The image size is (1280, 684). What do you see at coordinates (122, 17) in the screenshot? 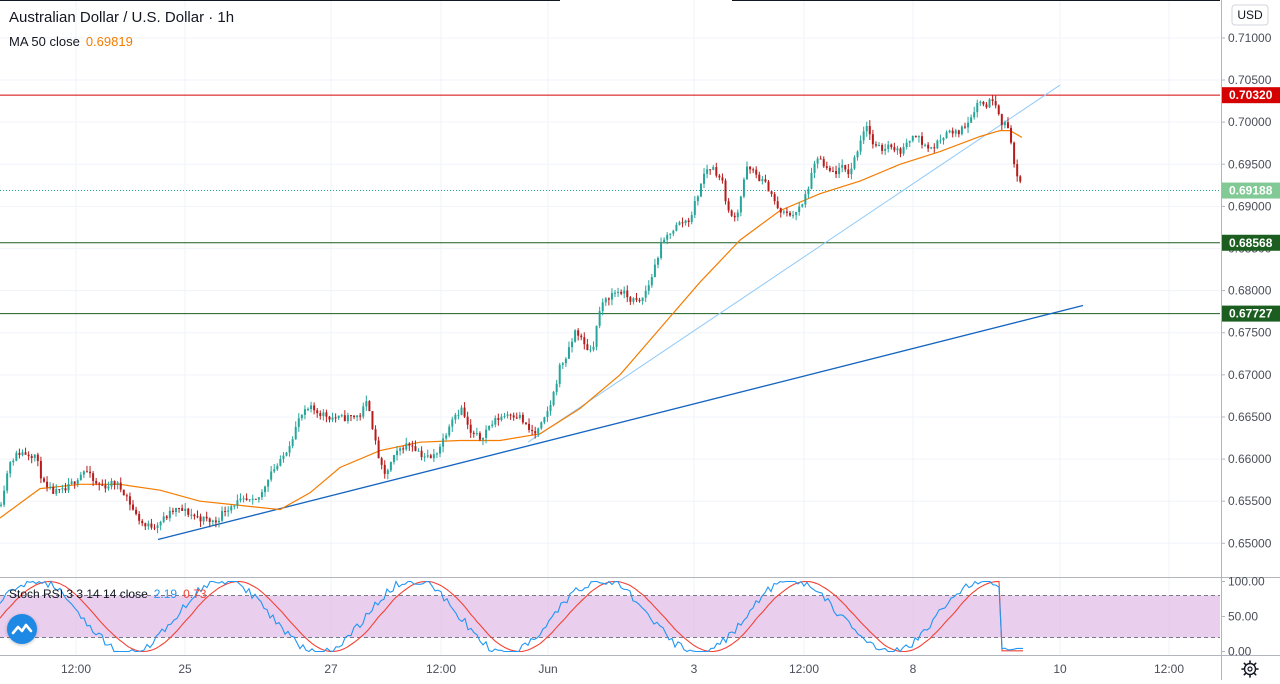
I see `symbol-title: Australian Dollar / U.S. Dollar · 1h` at bounding box center [122, 17].